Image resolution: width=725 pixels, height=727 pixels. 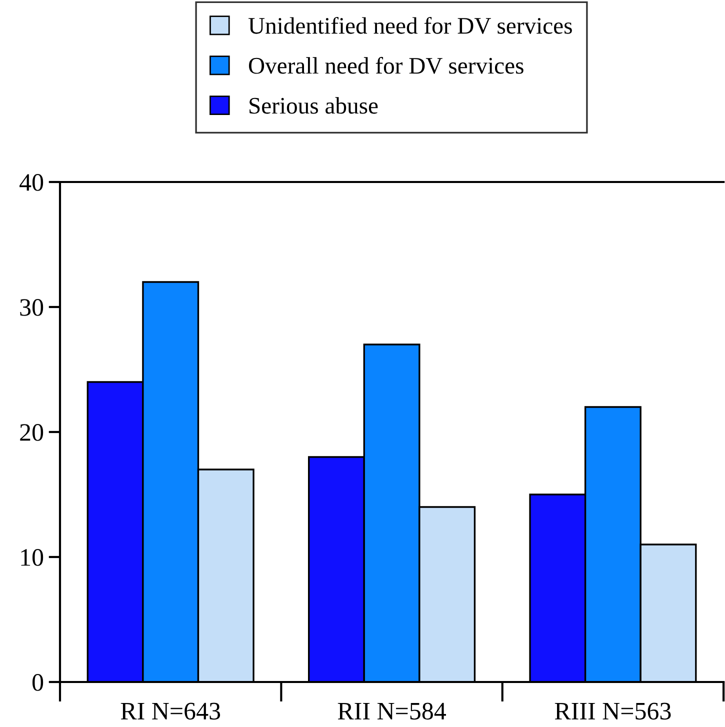 What do you see at coordinates (410, 25) in the screenshot?
I see `legend-label: Unidentified need for DV services` at bounding box center [410, 25].